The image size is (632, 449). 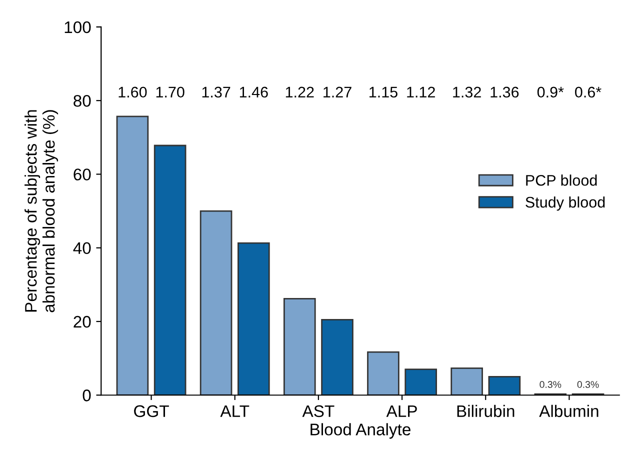 What do you see at coordinates (77, 27) in the screenshot?
I see `y-tick-label: 100` at bounding box center [77, 27].